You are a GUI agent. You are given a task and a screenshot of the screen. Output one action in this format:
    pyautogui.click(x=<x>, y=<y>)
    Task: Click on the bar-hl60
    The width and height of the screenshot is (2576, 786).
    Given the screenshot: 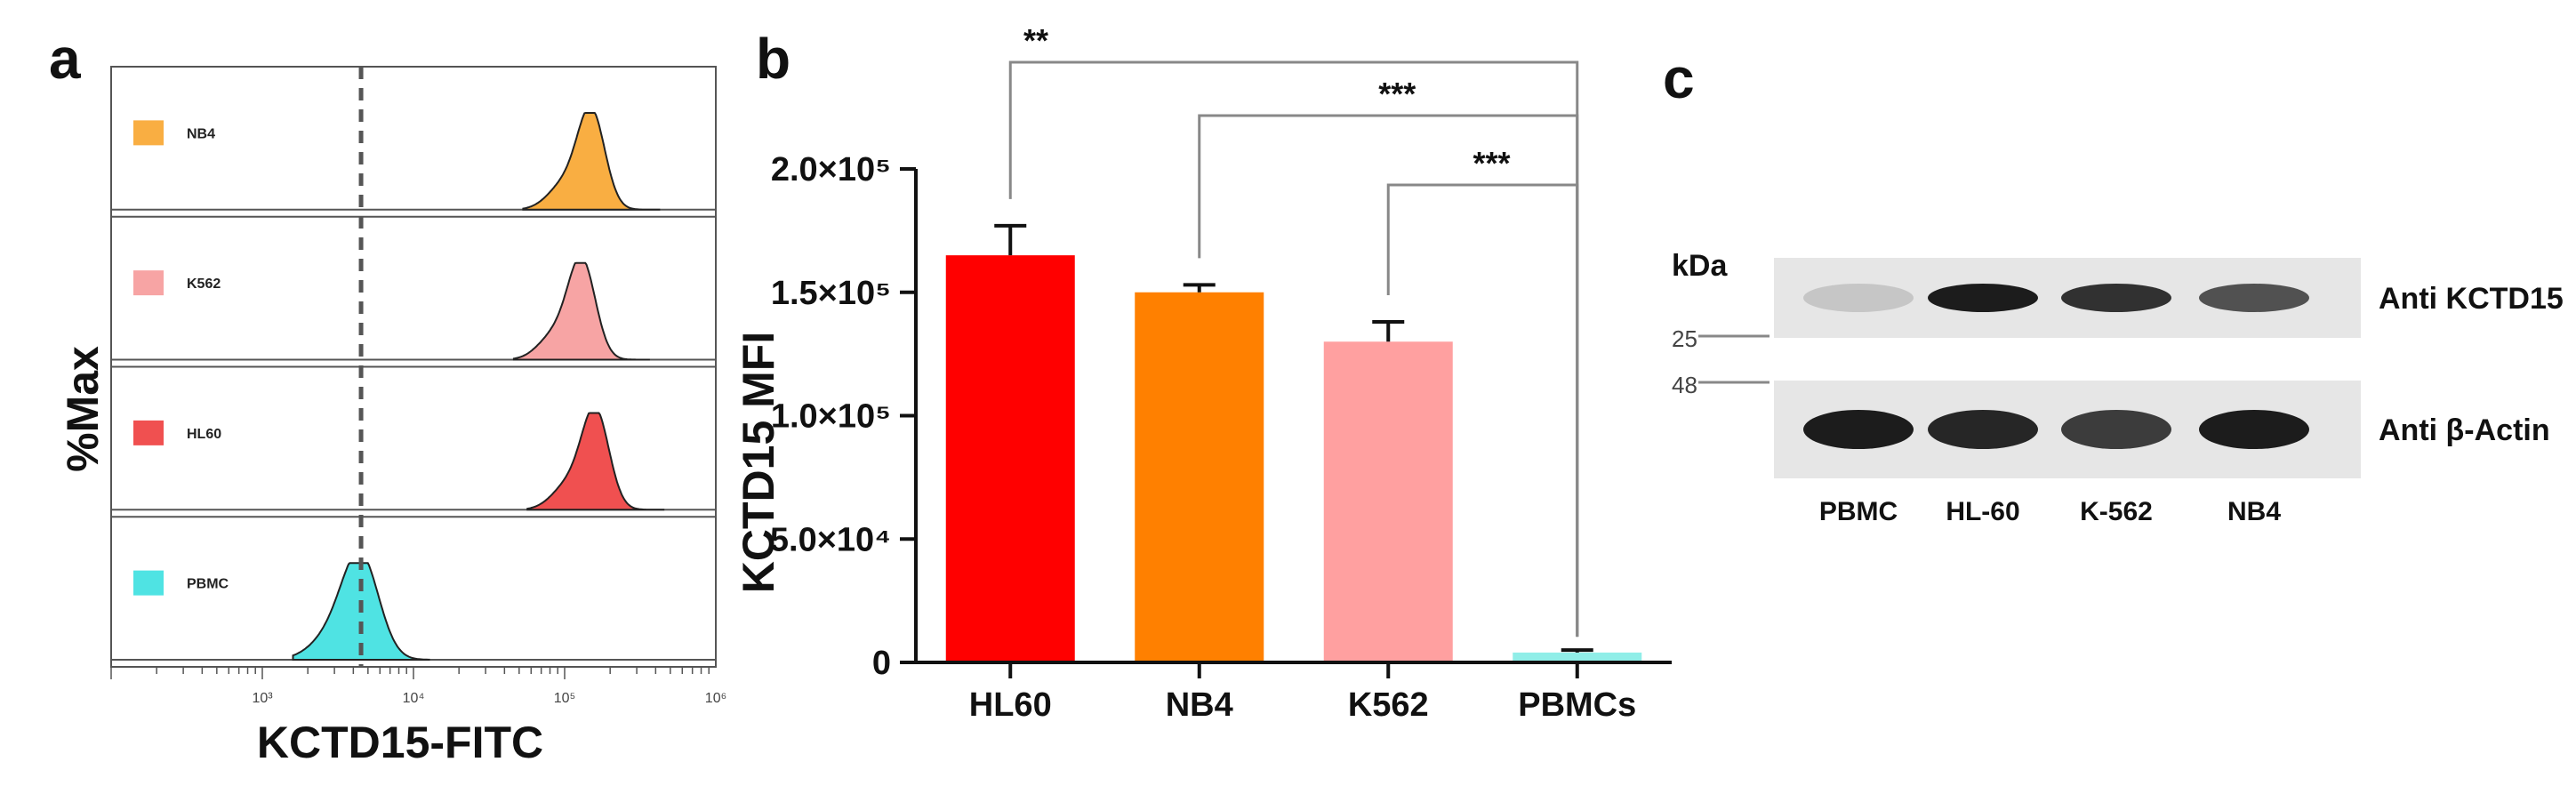 What is the action you would take?
    pyautogui.click(x=1010, y=458)
    